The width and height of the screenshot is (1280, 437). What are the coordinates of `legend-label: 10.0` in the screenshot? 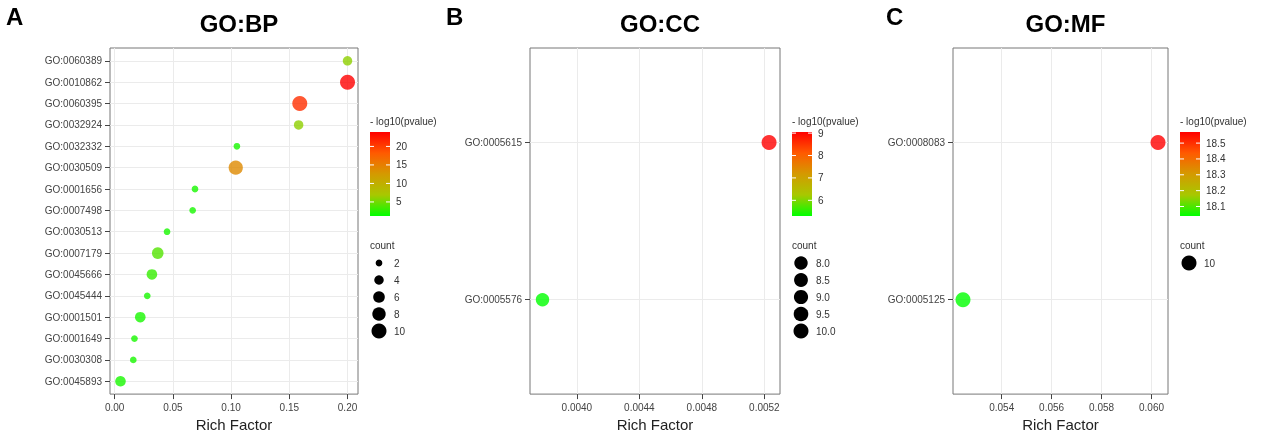 It's located at (826, 331).